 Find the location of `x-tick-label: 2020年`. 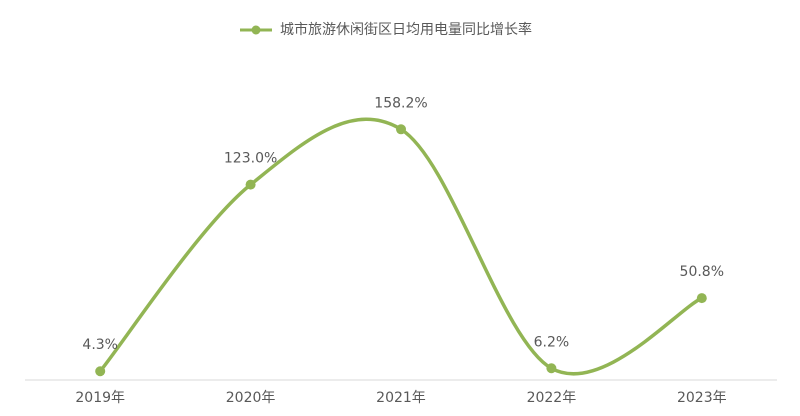

x-tick-label: 2020年 is located at coordinates (251, 398).